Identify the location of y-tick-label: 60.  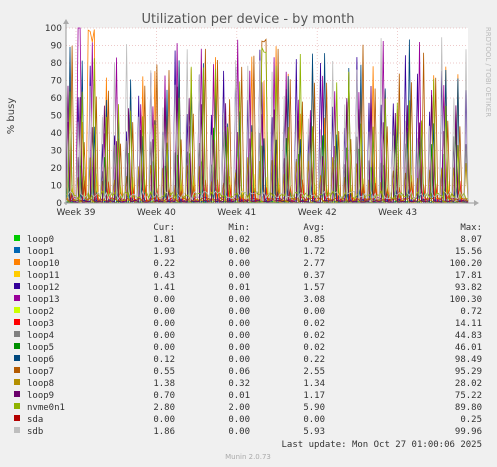
(57, 99).